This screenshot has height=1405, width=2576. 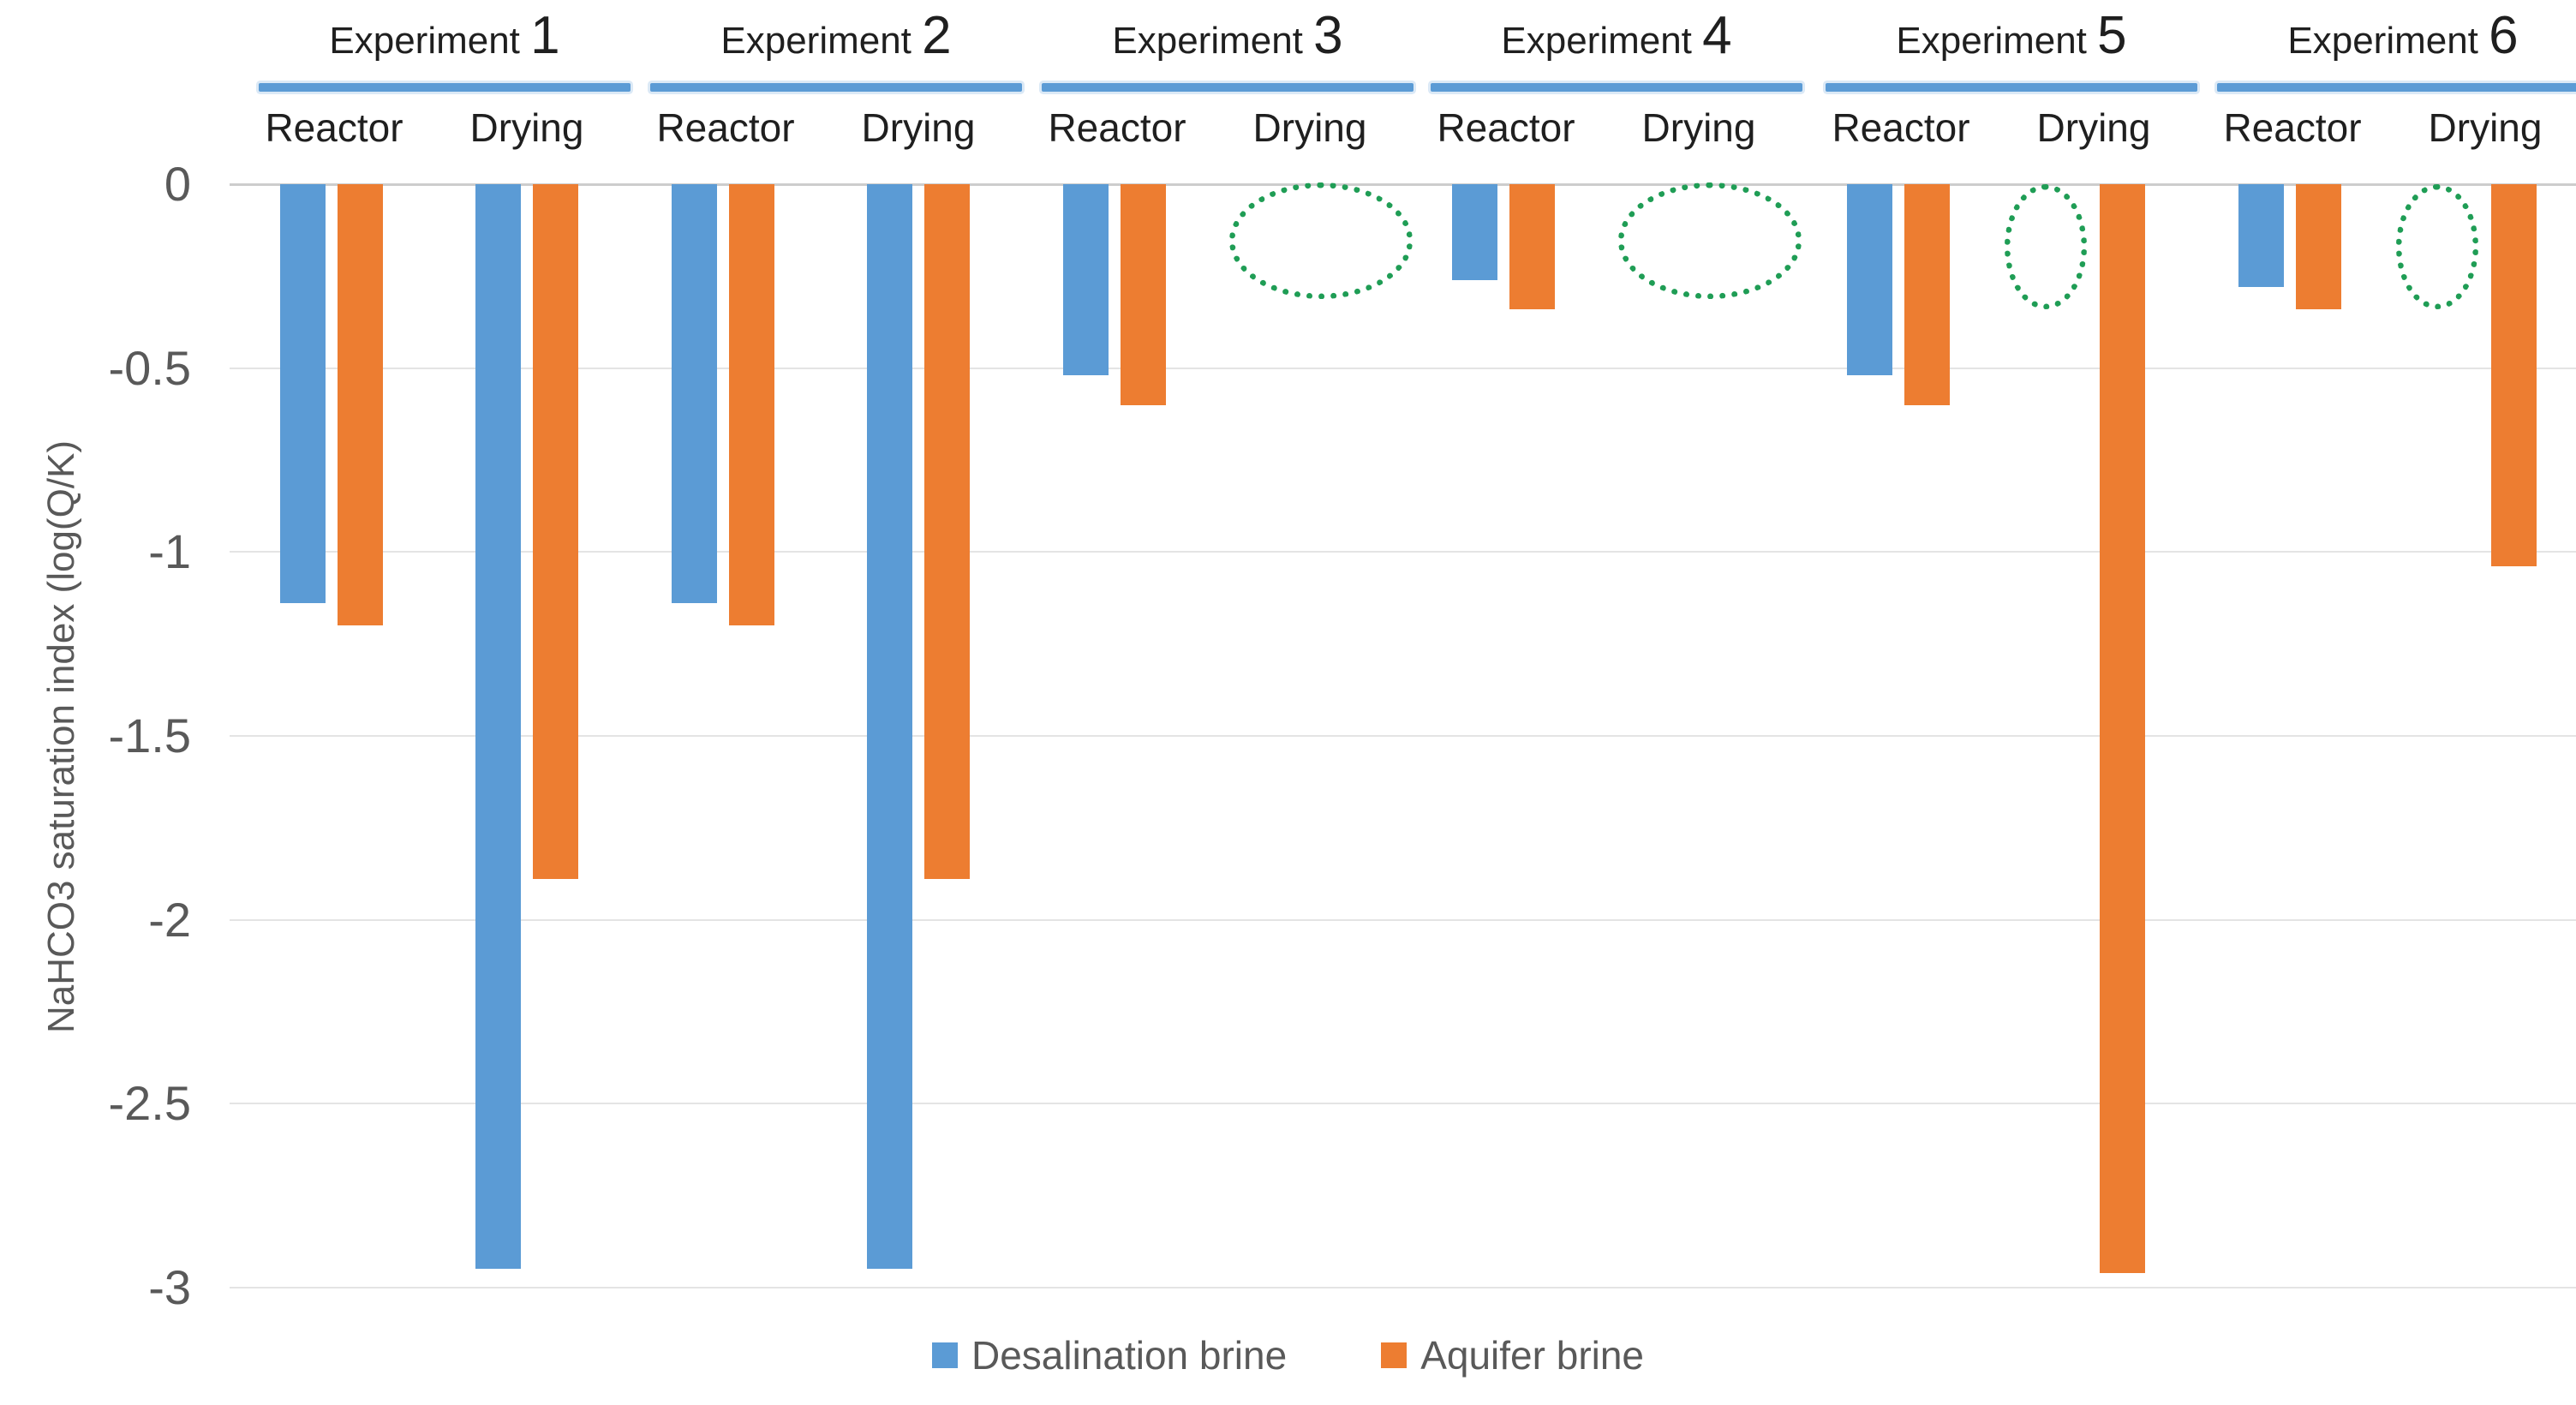 What do you see at coordinates (150, 367) in the screenshot?
I see `y-tick-label: -0.5` at bounding box center [150, 367].